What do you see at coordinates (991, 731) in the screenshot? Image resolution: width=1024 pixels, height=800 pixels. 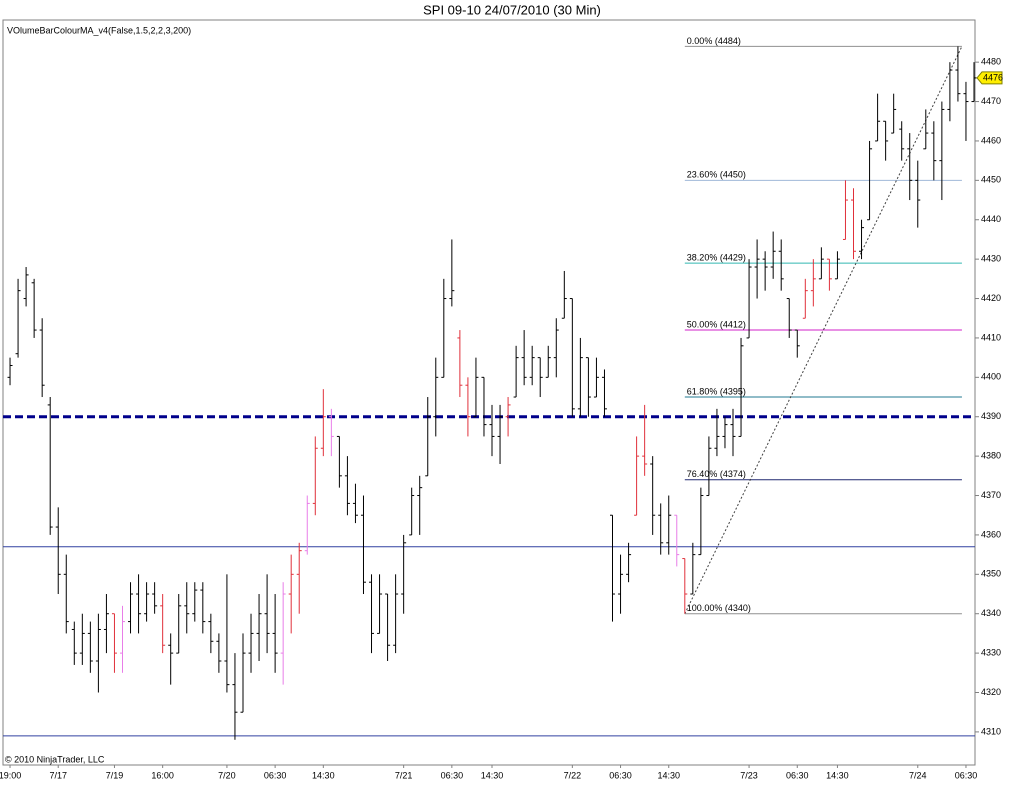 I see `y-tick-label: 4310` at bounding box center [991, 731].